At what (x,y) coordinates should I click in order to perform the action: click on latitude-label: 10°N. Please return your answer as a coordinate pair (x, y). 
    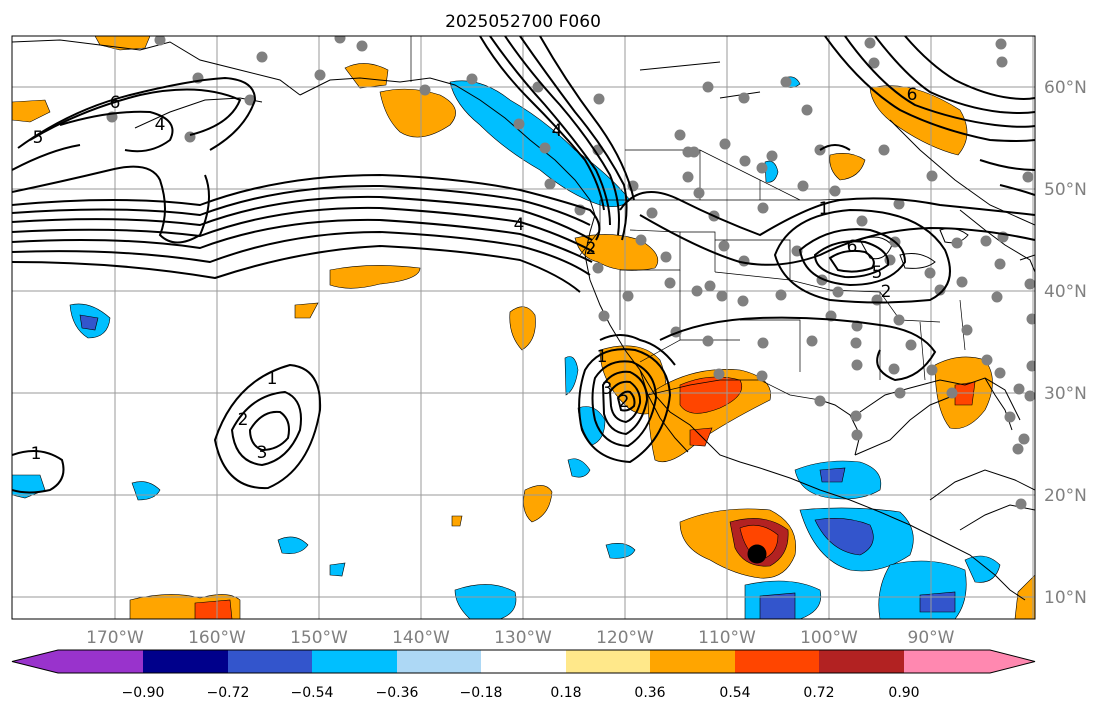
    Looking at the image, I should click on (1065, 598).